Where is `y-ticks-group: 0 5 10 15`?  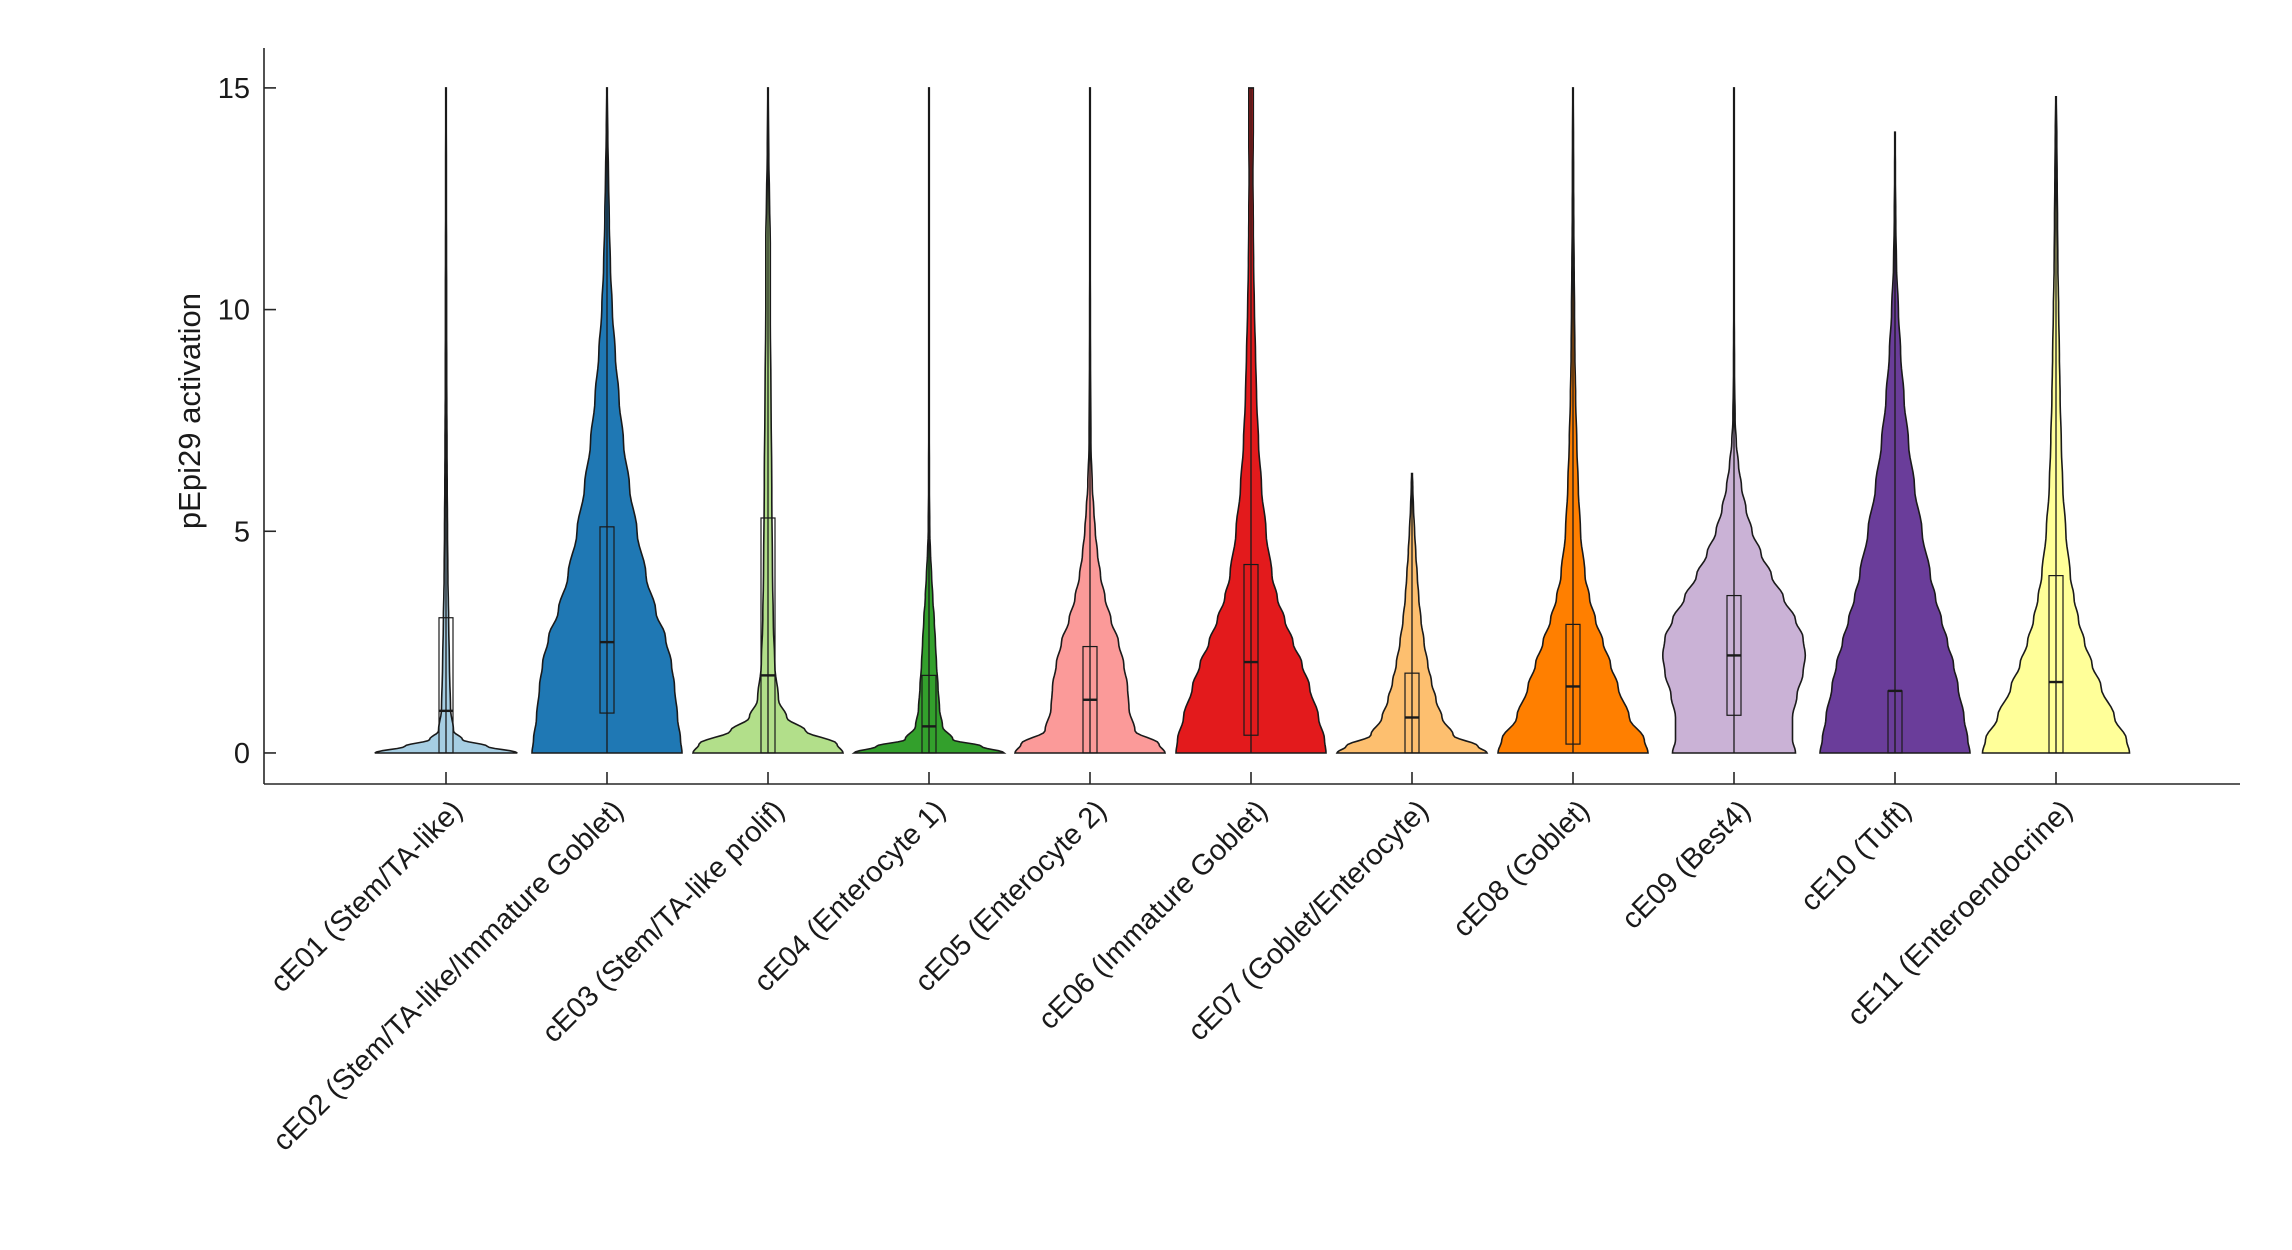
y-ticks-group: 0 5 10 15 is located at coordinates (247, 421).